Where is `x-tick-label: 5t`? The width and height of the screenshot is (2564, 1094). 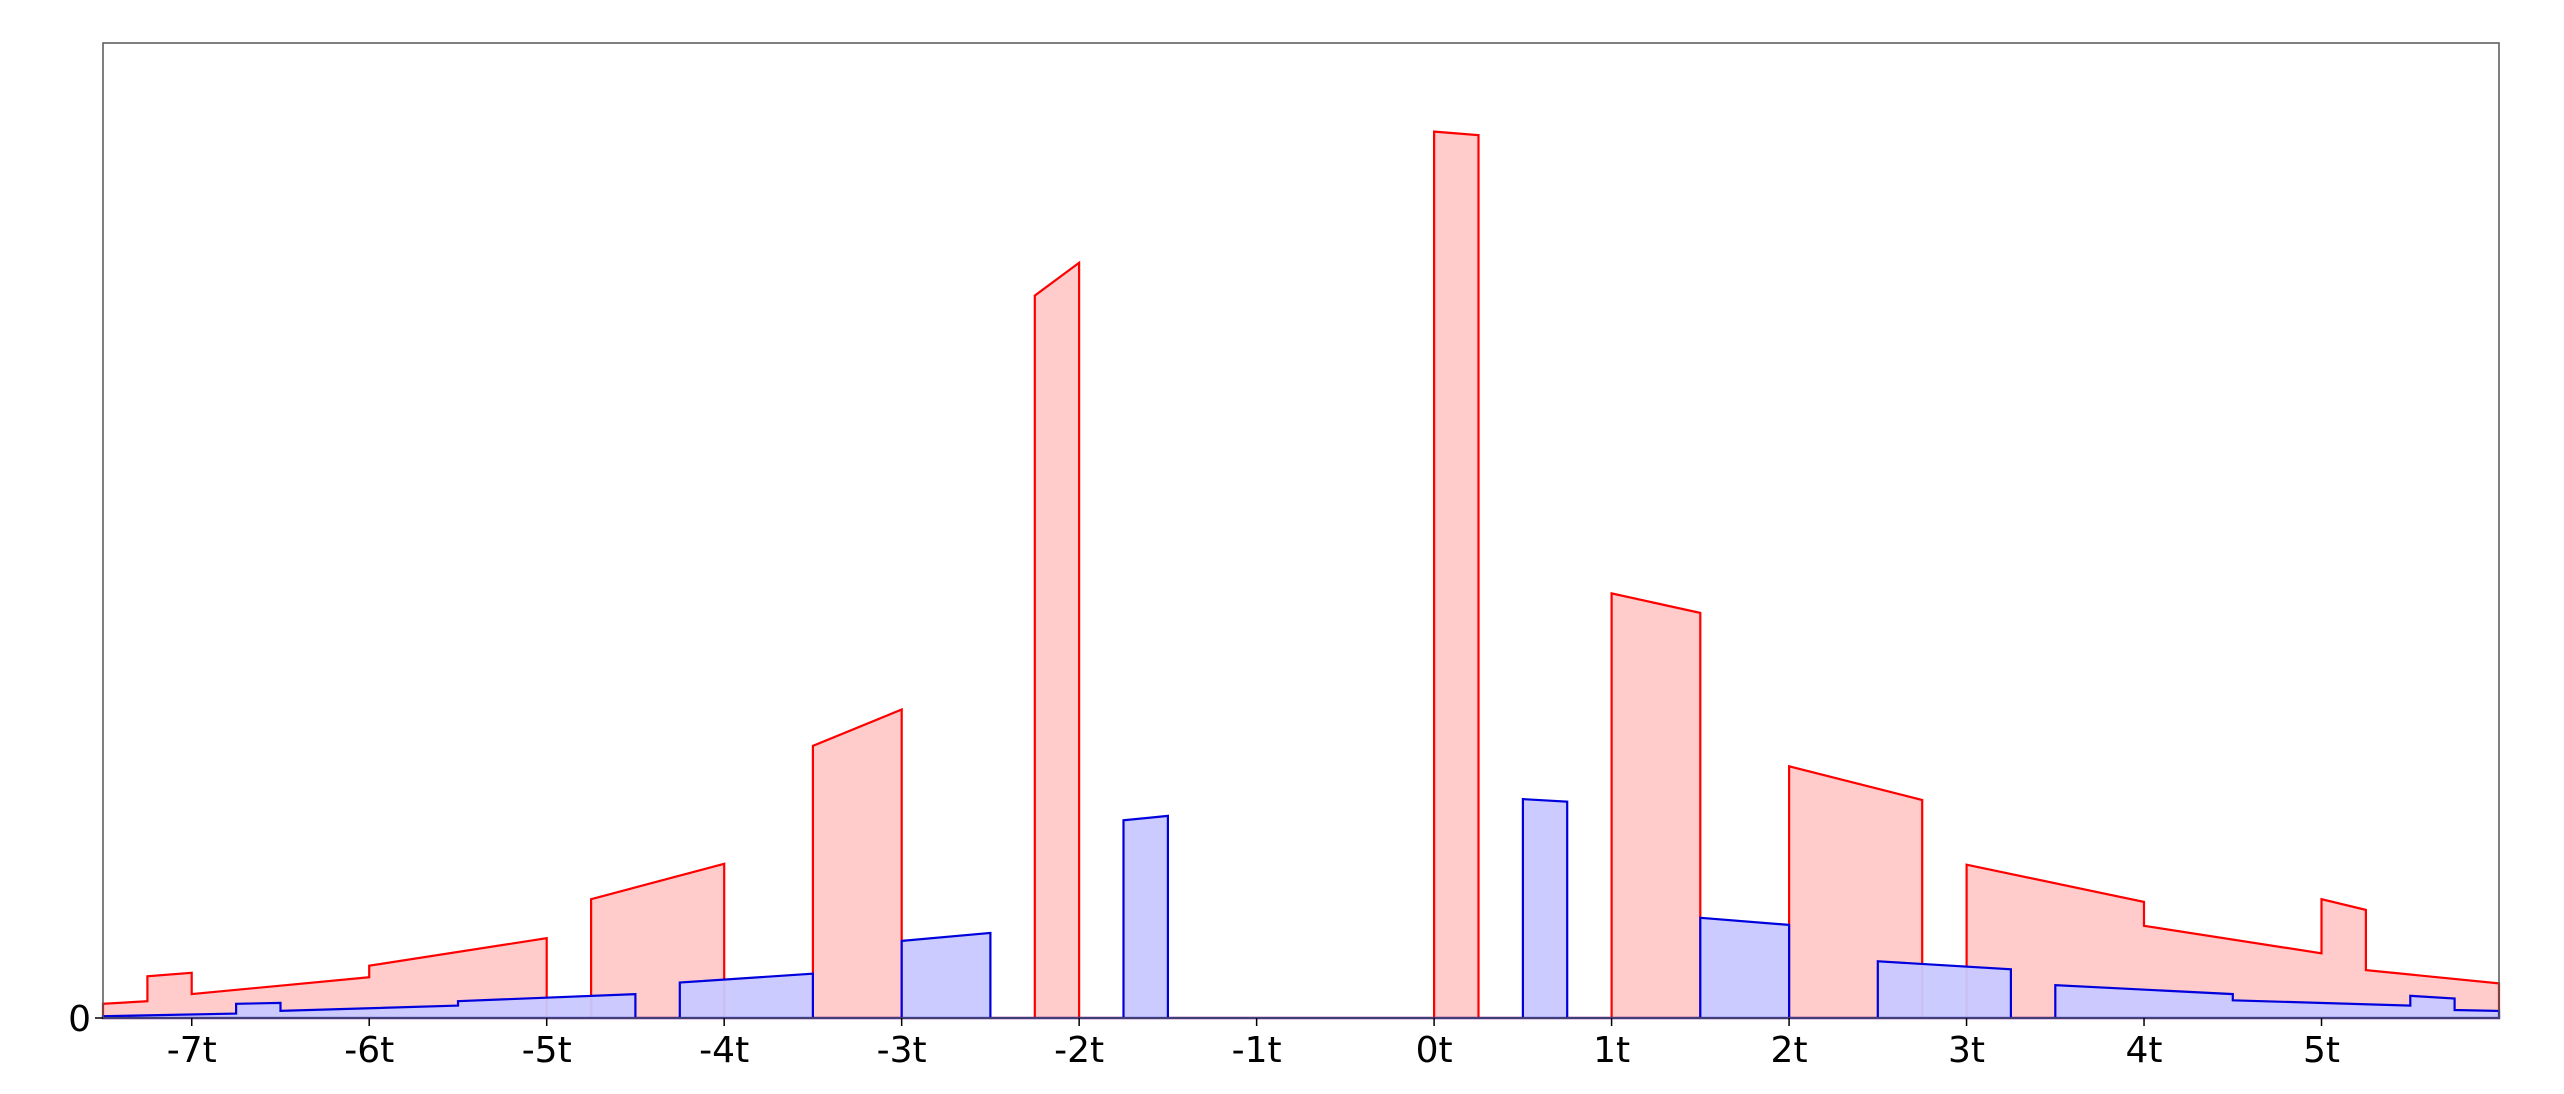
x-tick-label: 5t is located at coordinates (2321, 1050).